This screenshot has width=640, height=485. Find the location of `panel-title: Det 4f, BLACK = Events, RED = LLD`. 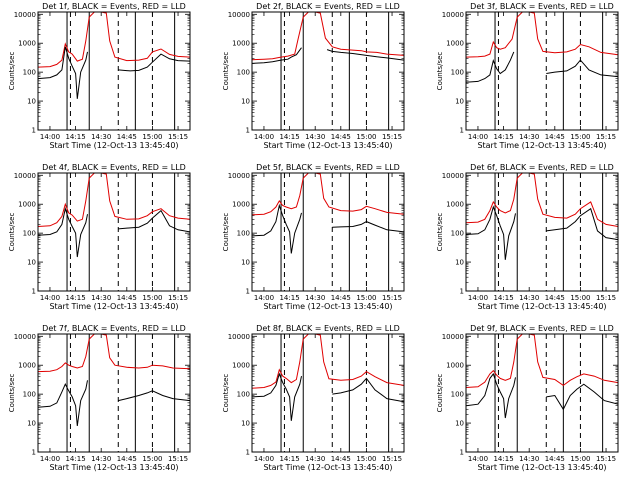

panel-title: Det 4f, BLACK = Events, RED = LLD is located at coordinates (114, 167).